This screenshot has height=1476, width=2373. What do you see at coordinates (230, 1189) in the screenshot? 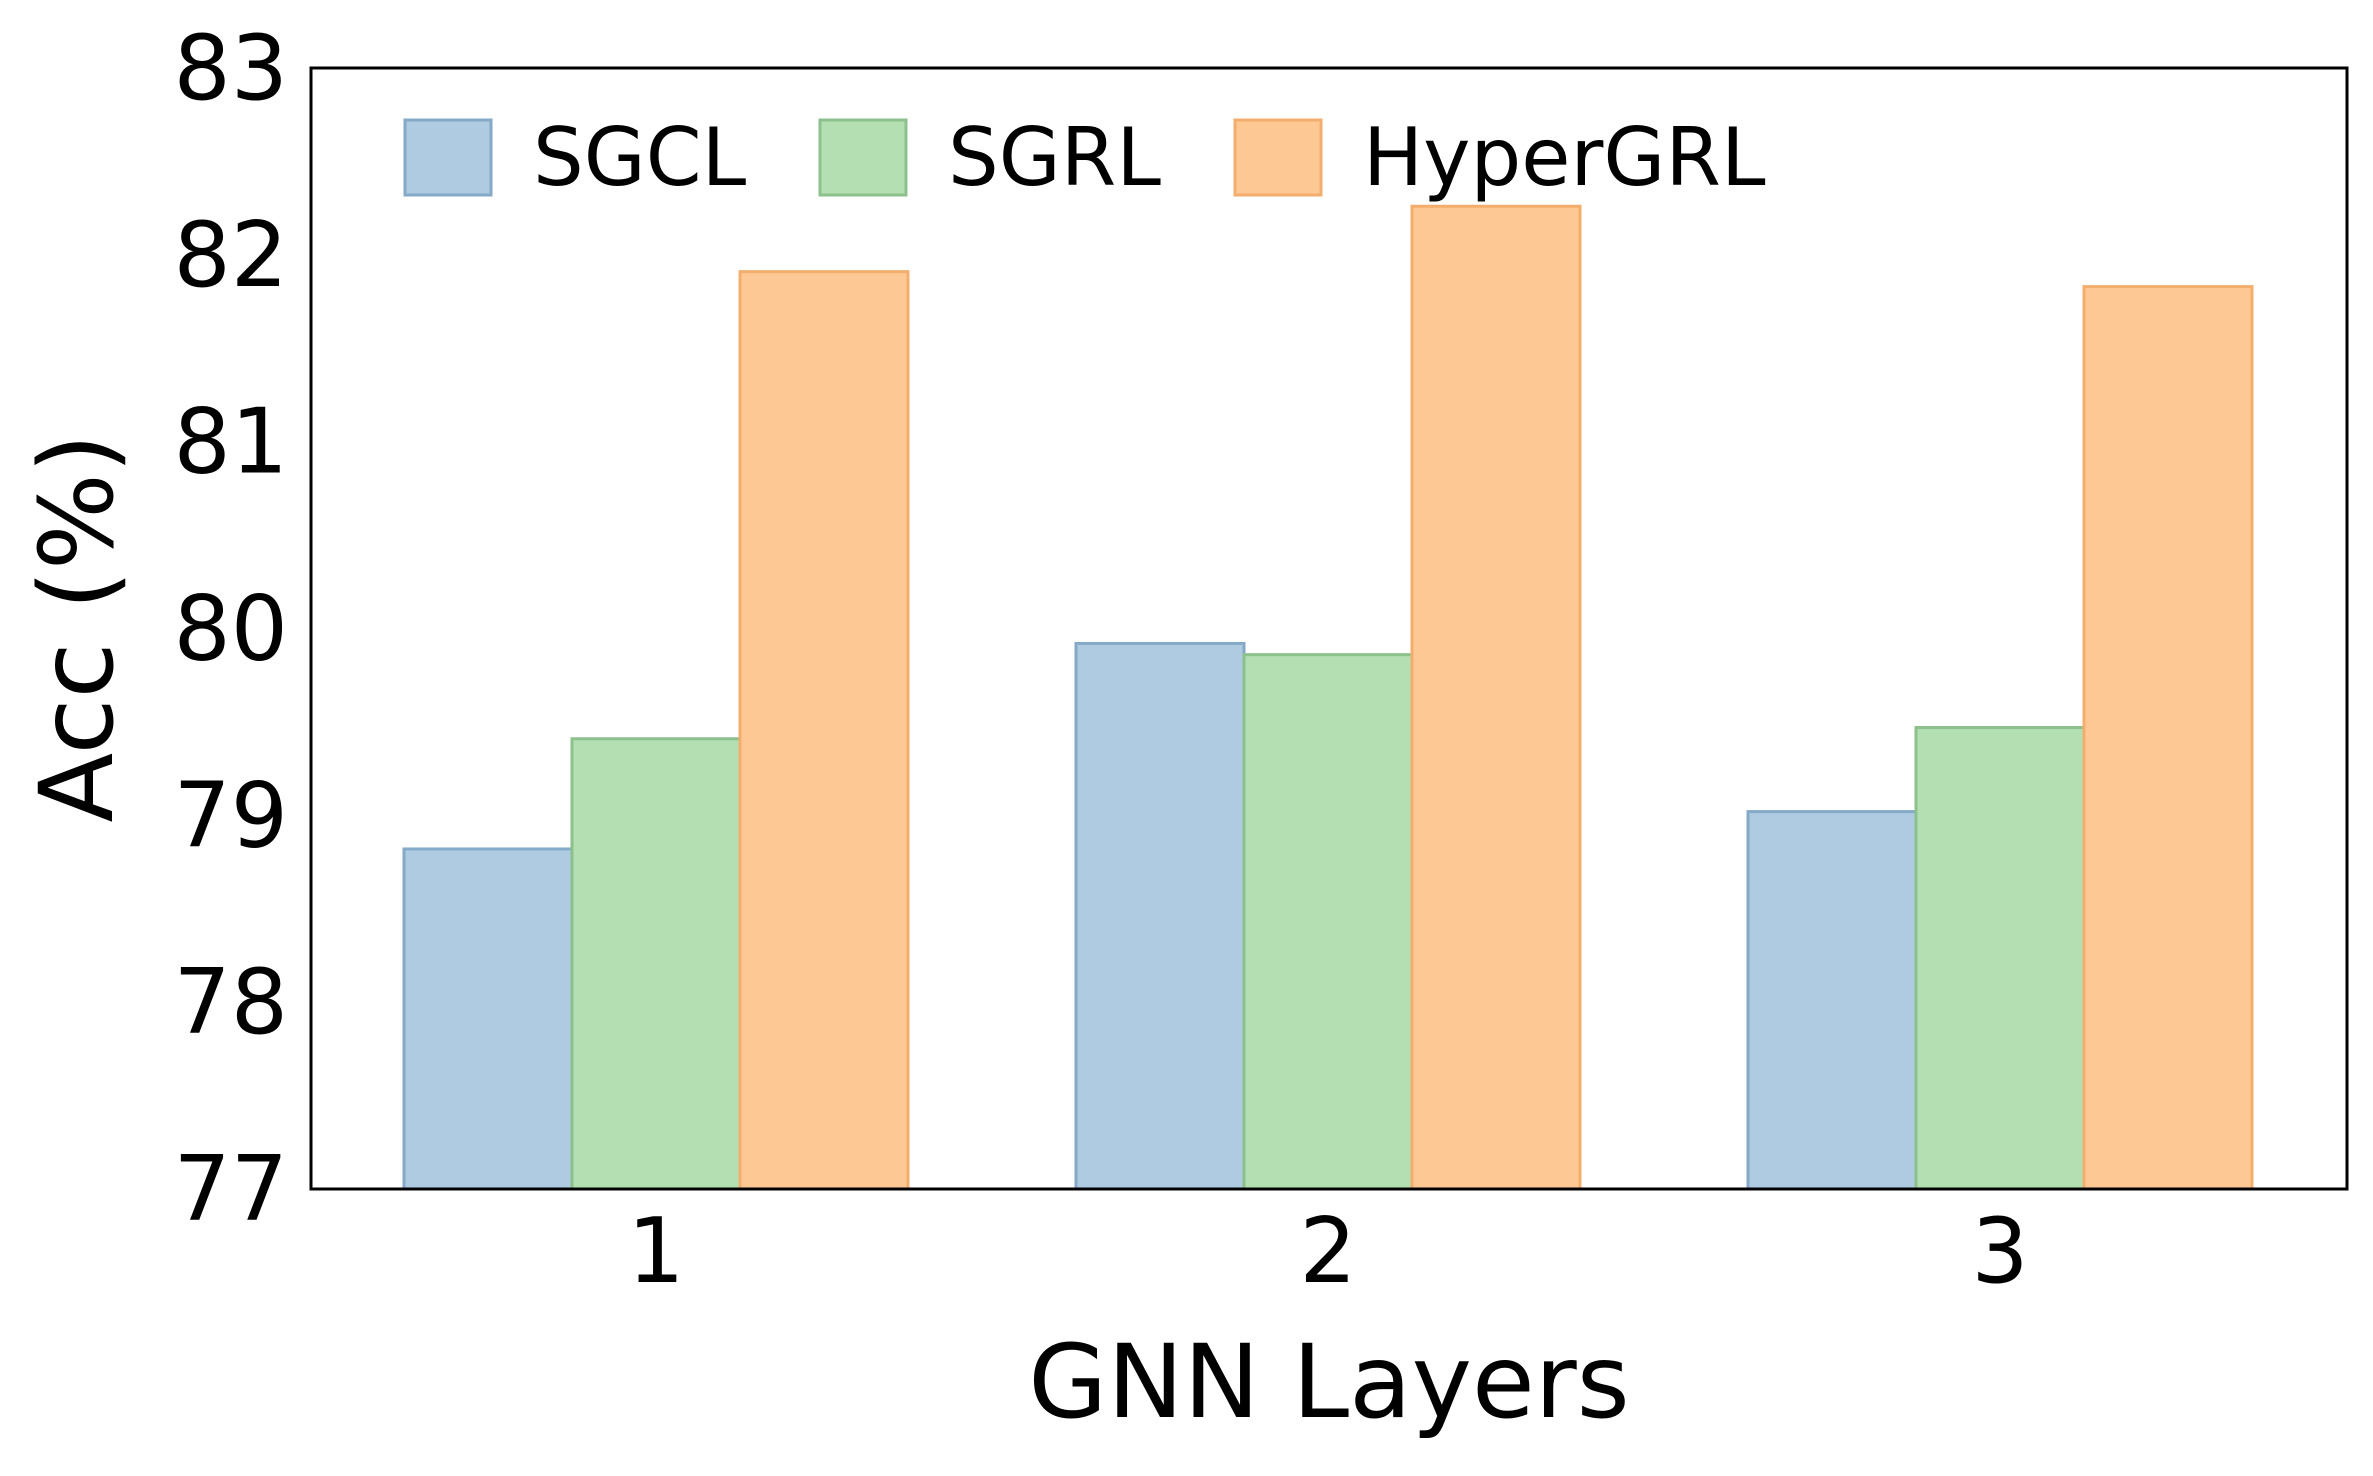
I see `y-tick-label: 77` at bounding box center [230, 1189].